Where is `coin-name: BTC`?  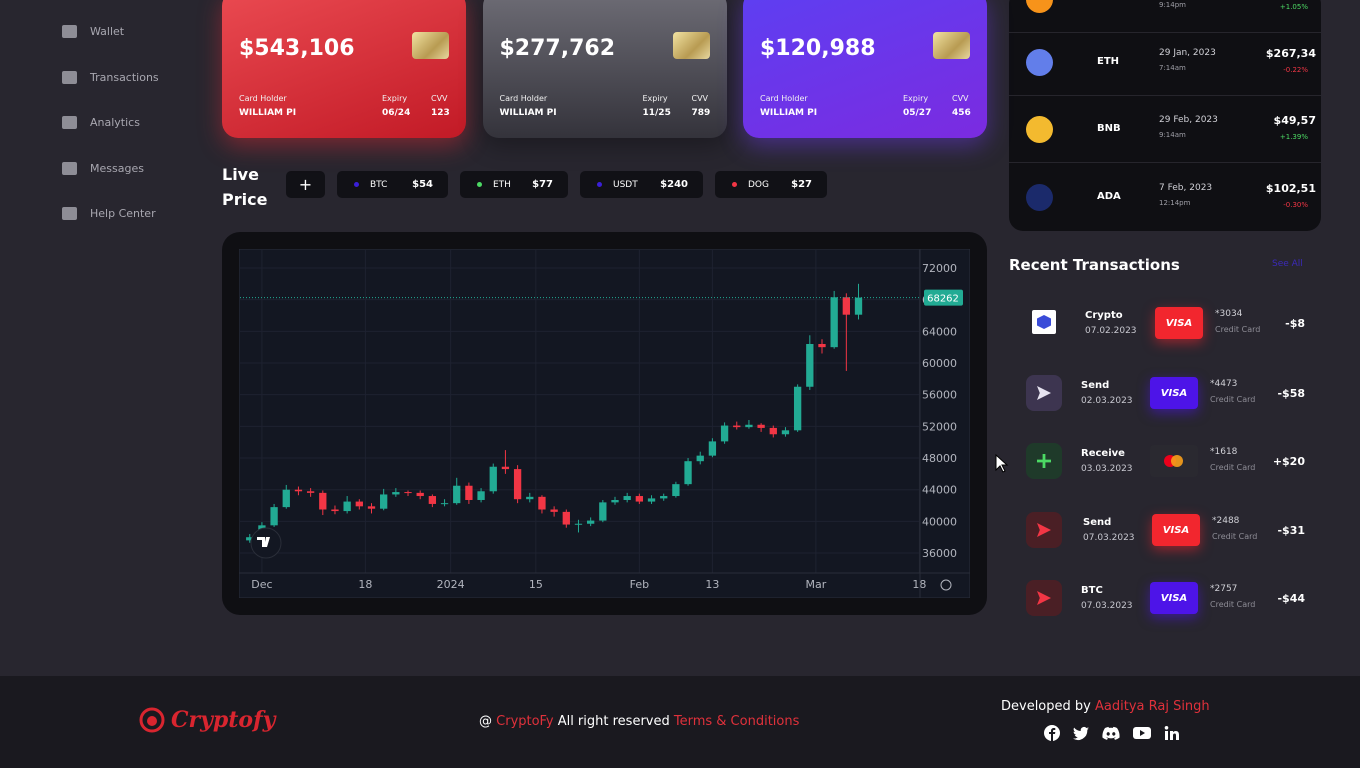 coin-name: BTC is located at coordinates (379, 184).